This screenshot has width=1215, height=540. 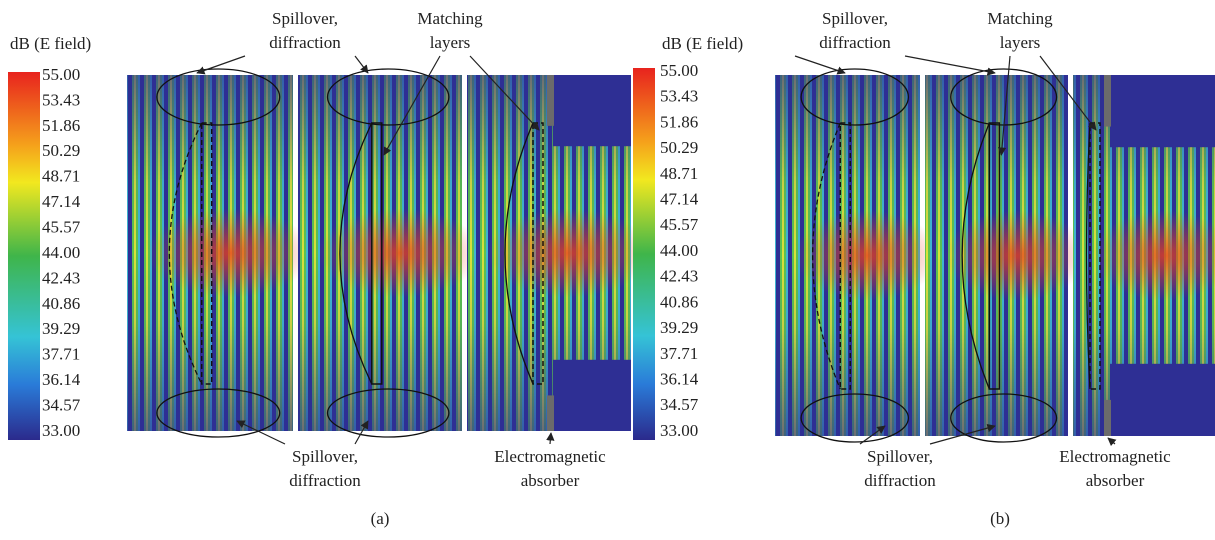 I want to click on panel-label: (a), so click(x=380, y=518).